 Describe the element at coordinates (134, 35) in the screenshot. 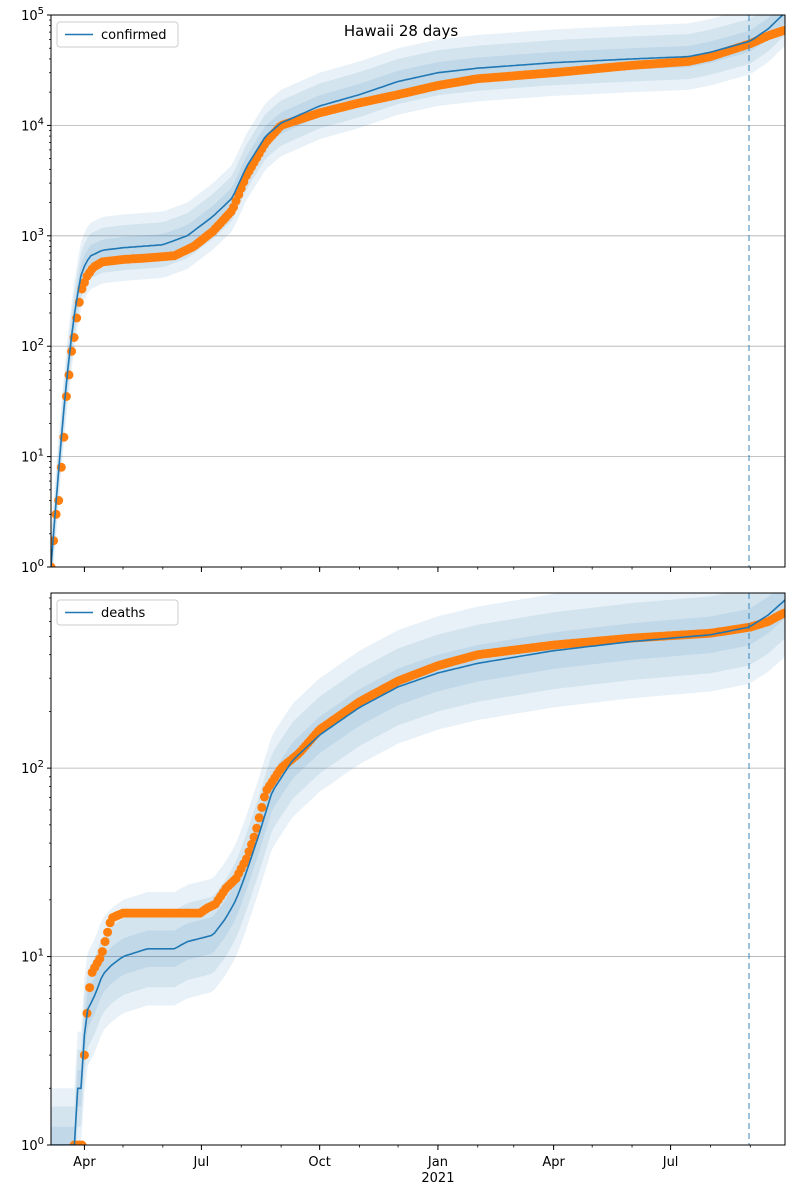

I see `legend-label: confirmed` at that location.